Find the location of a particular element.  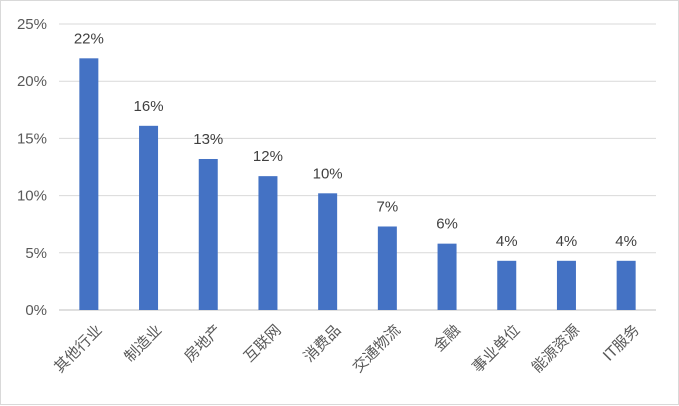

y-tick-label: 10% is located at coordinates (32, 196).